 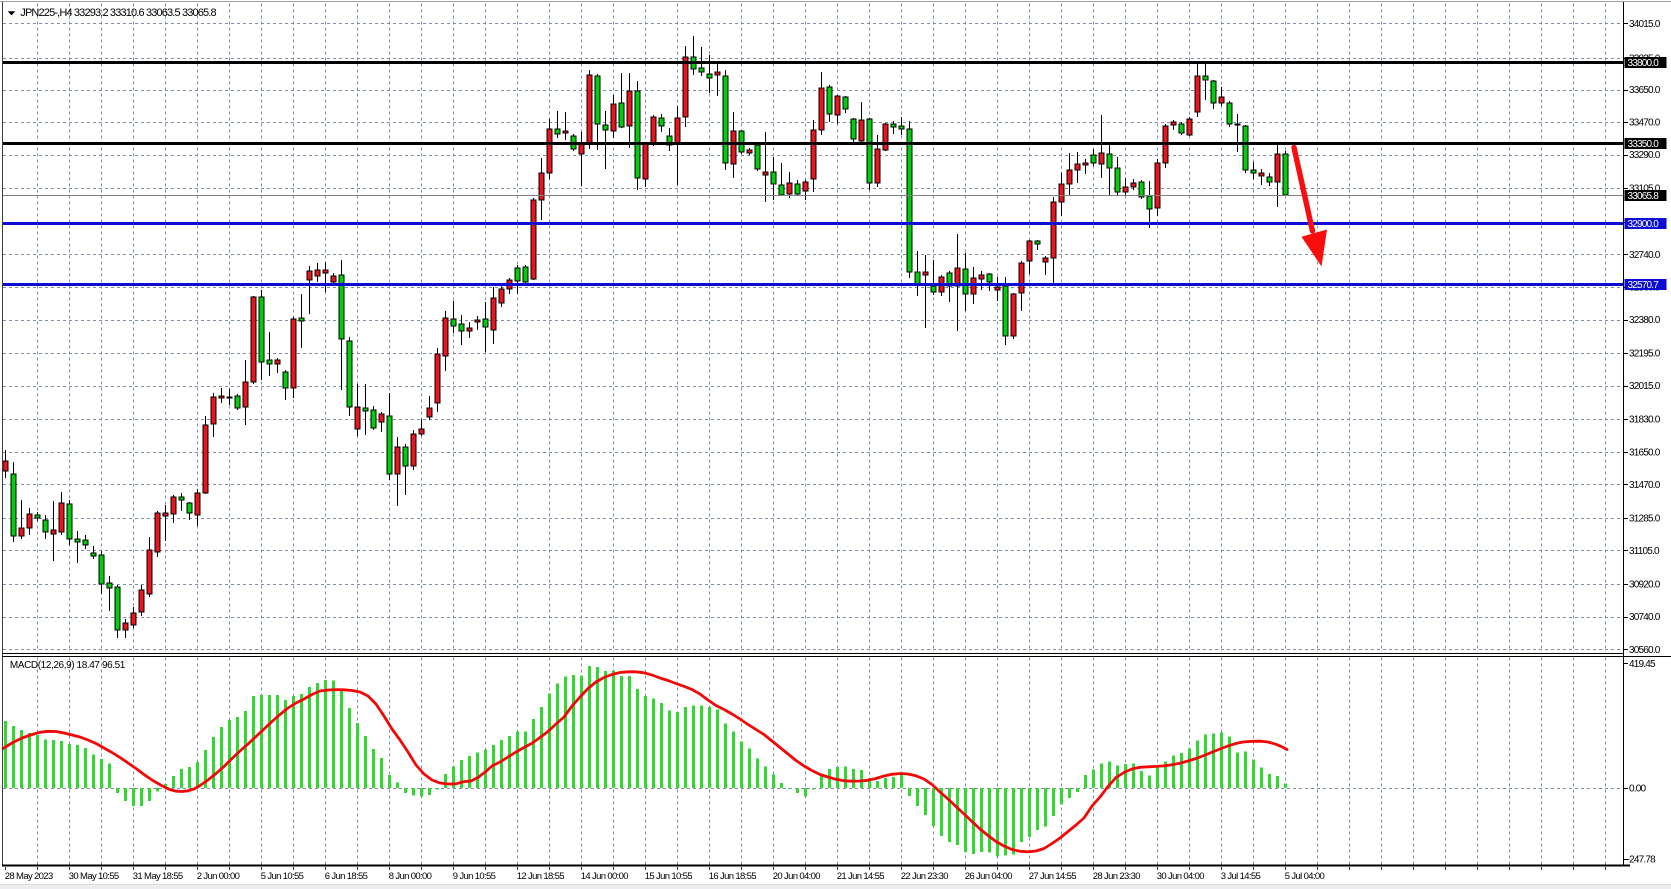 What do you see at coordinates (1644, 144) in the screenshot?
I see `svg-text: 33350.0` at bounding box center [1644, 144].